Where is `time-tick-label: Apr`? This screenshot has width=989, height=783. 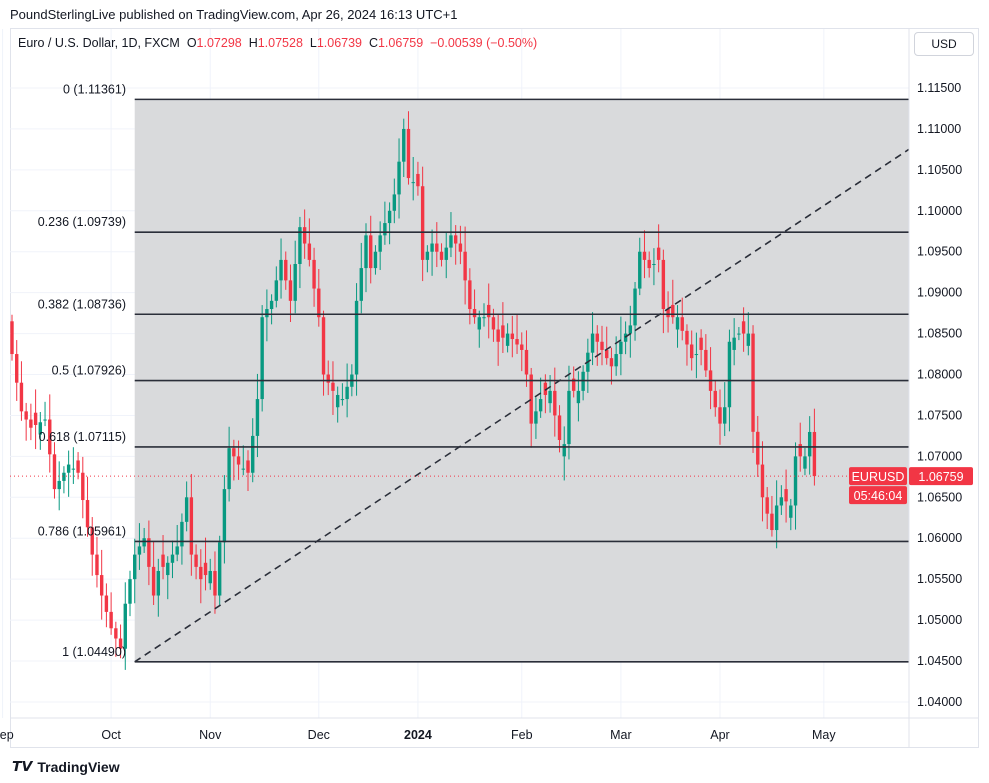 time-tick-label: Apr is located at coordinates (719, 735).